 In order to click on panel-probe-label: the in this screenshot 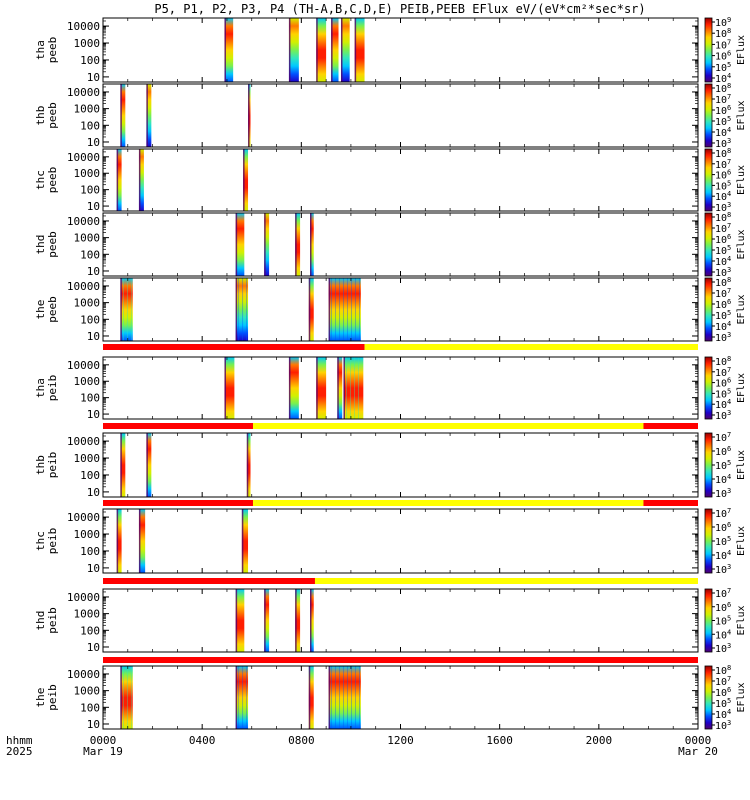, I will do `click(40, 310)`.